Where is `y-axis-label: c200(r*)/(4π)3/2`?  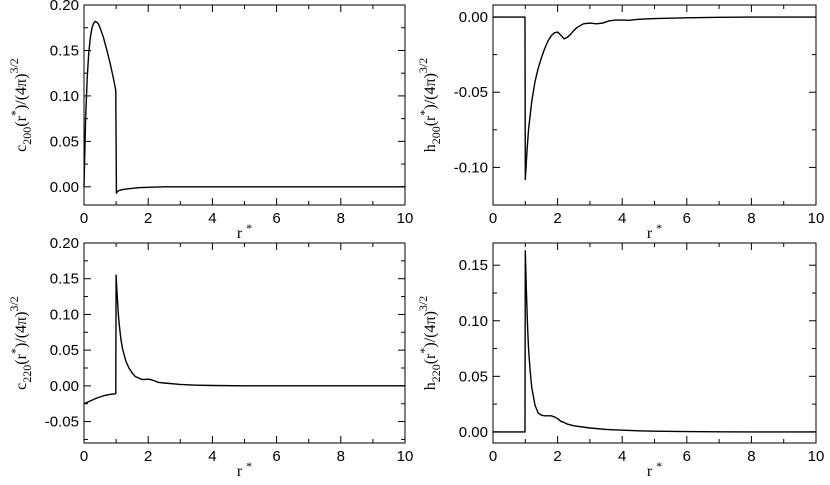
y-axis-label: c200(r*)/(4π)3/2 is located at coordinates (20, 105).